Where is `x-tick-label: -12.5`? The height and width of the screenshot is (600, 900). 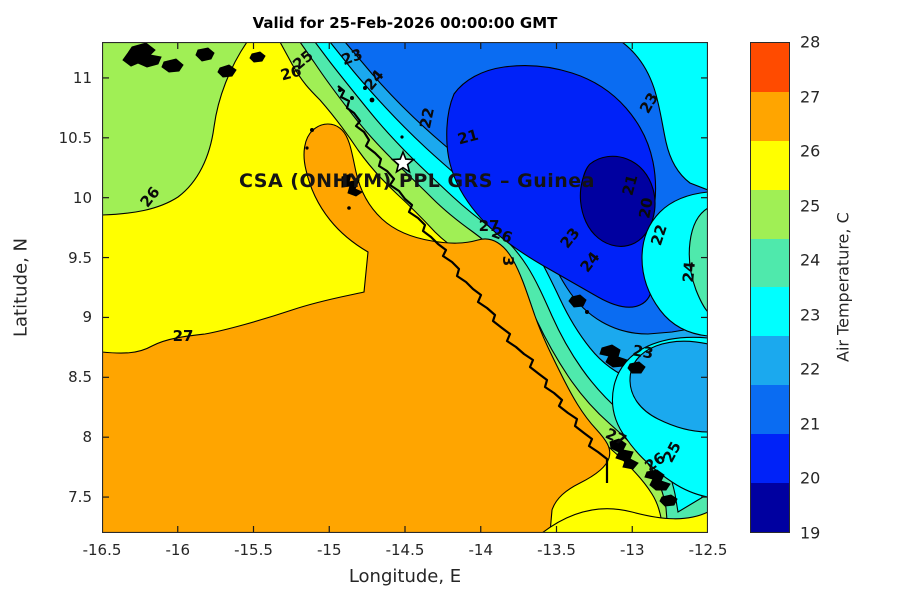
x-tick-label: -12.5 is located at coordinates (708, 550).